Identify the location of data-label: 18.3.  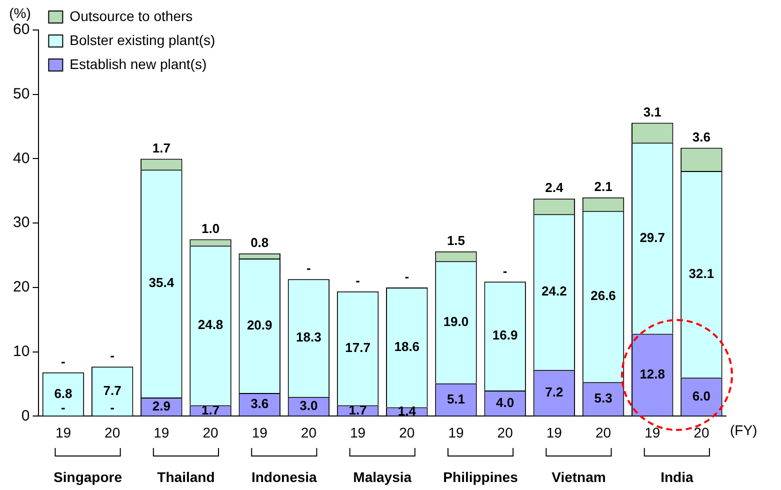
(309, 337).